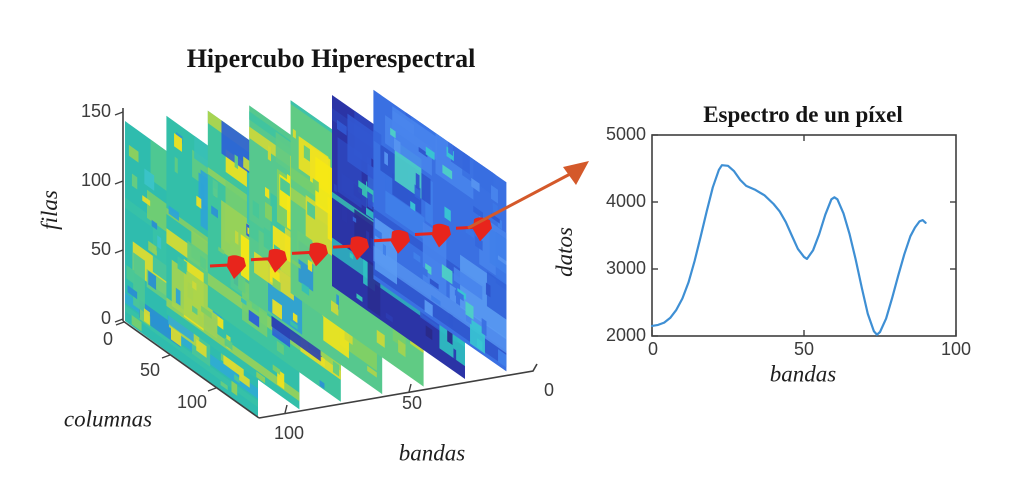 The width and height of the screenshot is (1024, 500). What do you see at coordinates (956, 349) in the screenshot?
I see `x-tick-100: 100` at bounding box center [956, 349].